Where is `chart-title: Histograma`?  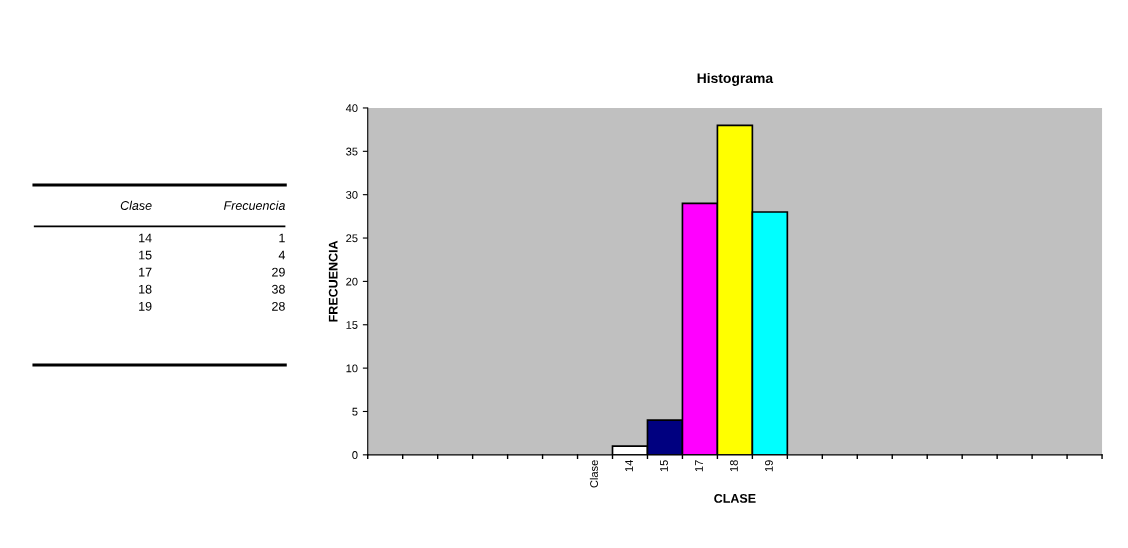 chart-title: Histograma is located at coordinates (735, 79).